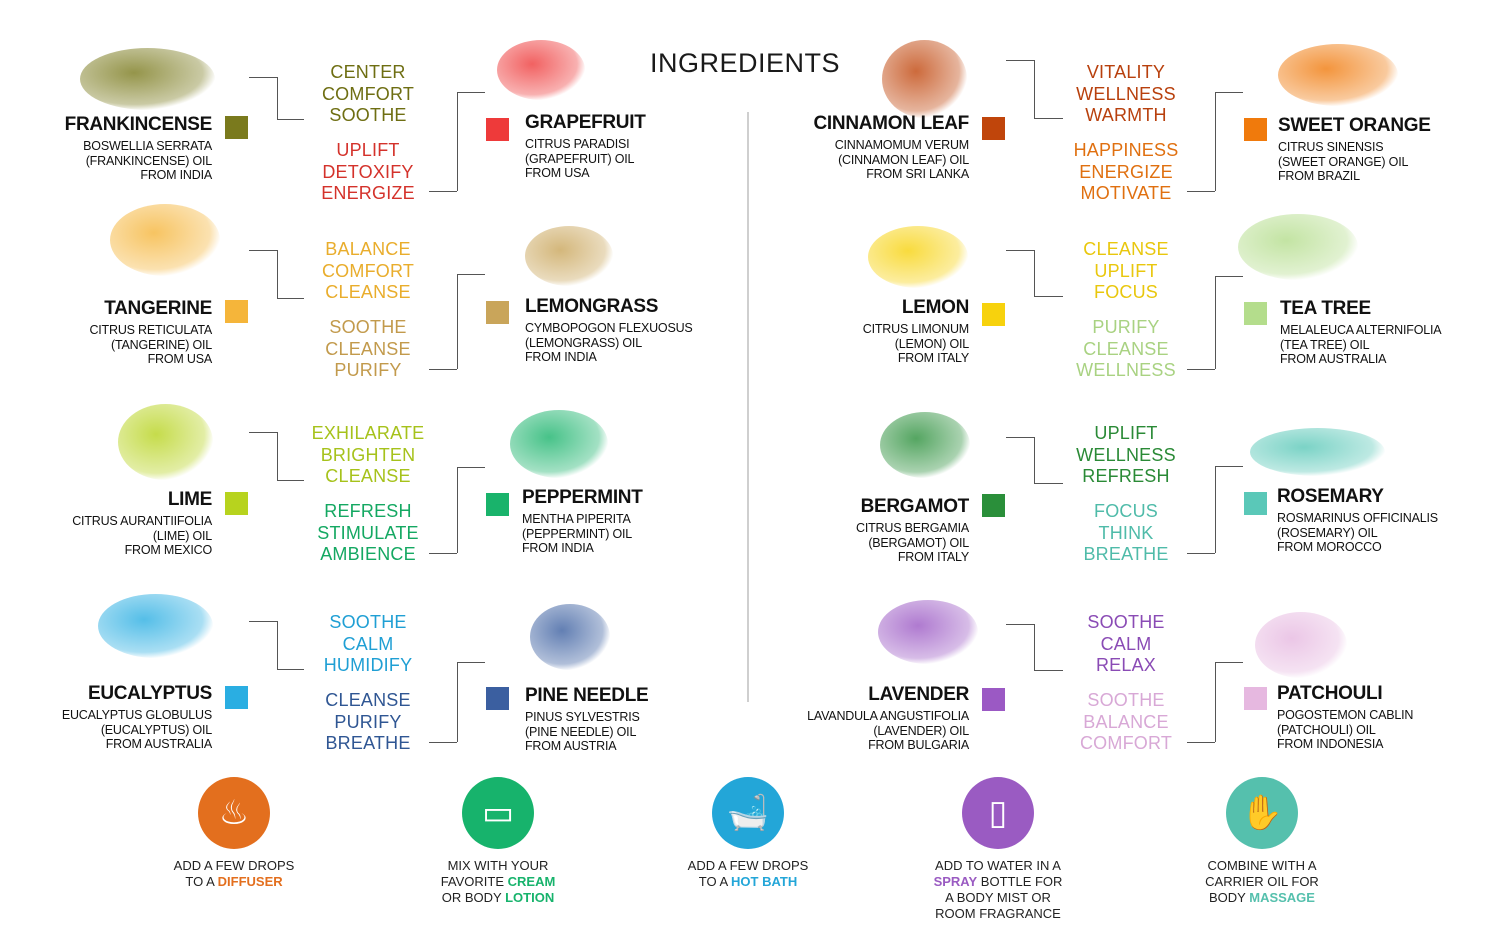 The image size is (1500, 938). Describe the element at coordinates (156, 729) in the screenshot. I see `latin-line: (EUCALYPTUS) OIL` at that location.